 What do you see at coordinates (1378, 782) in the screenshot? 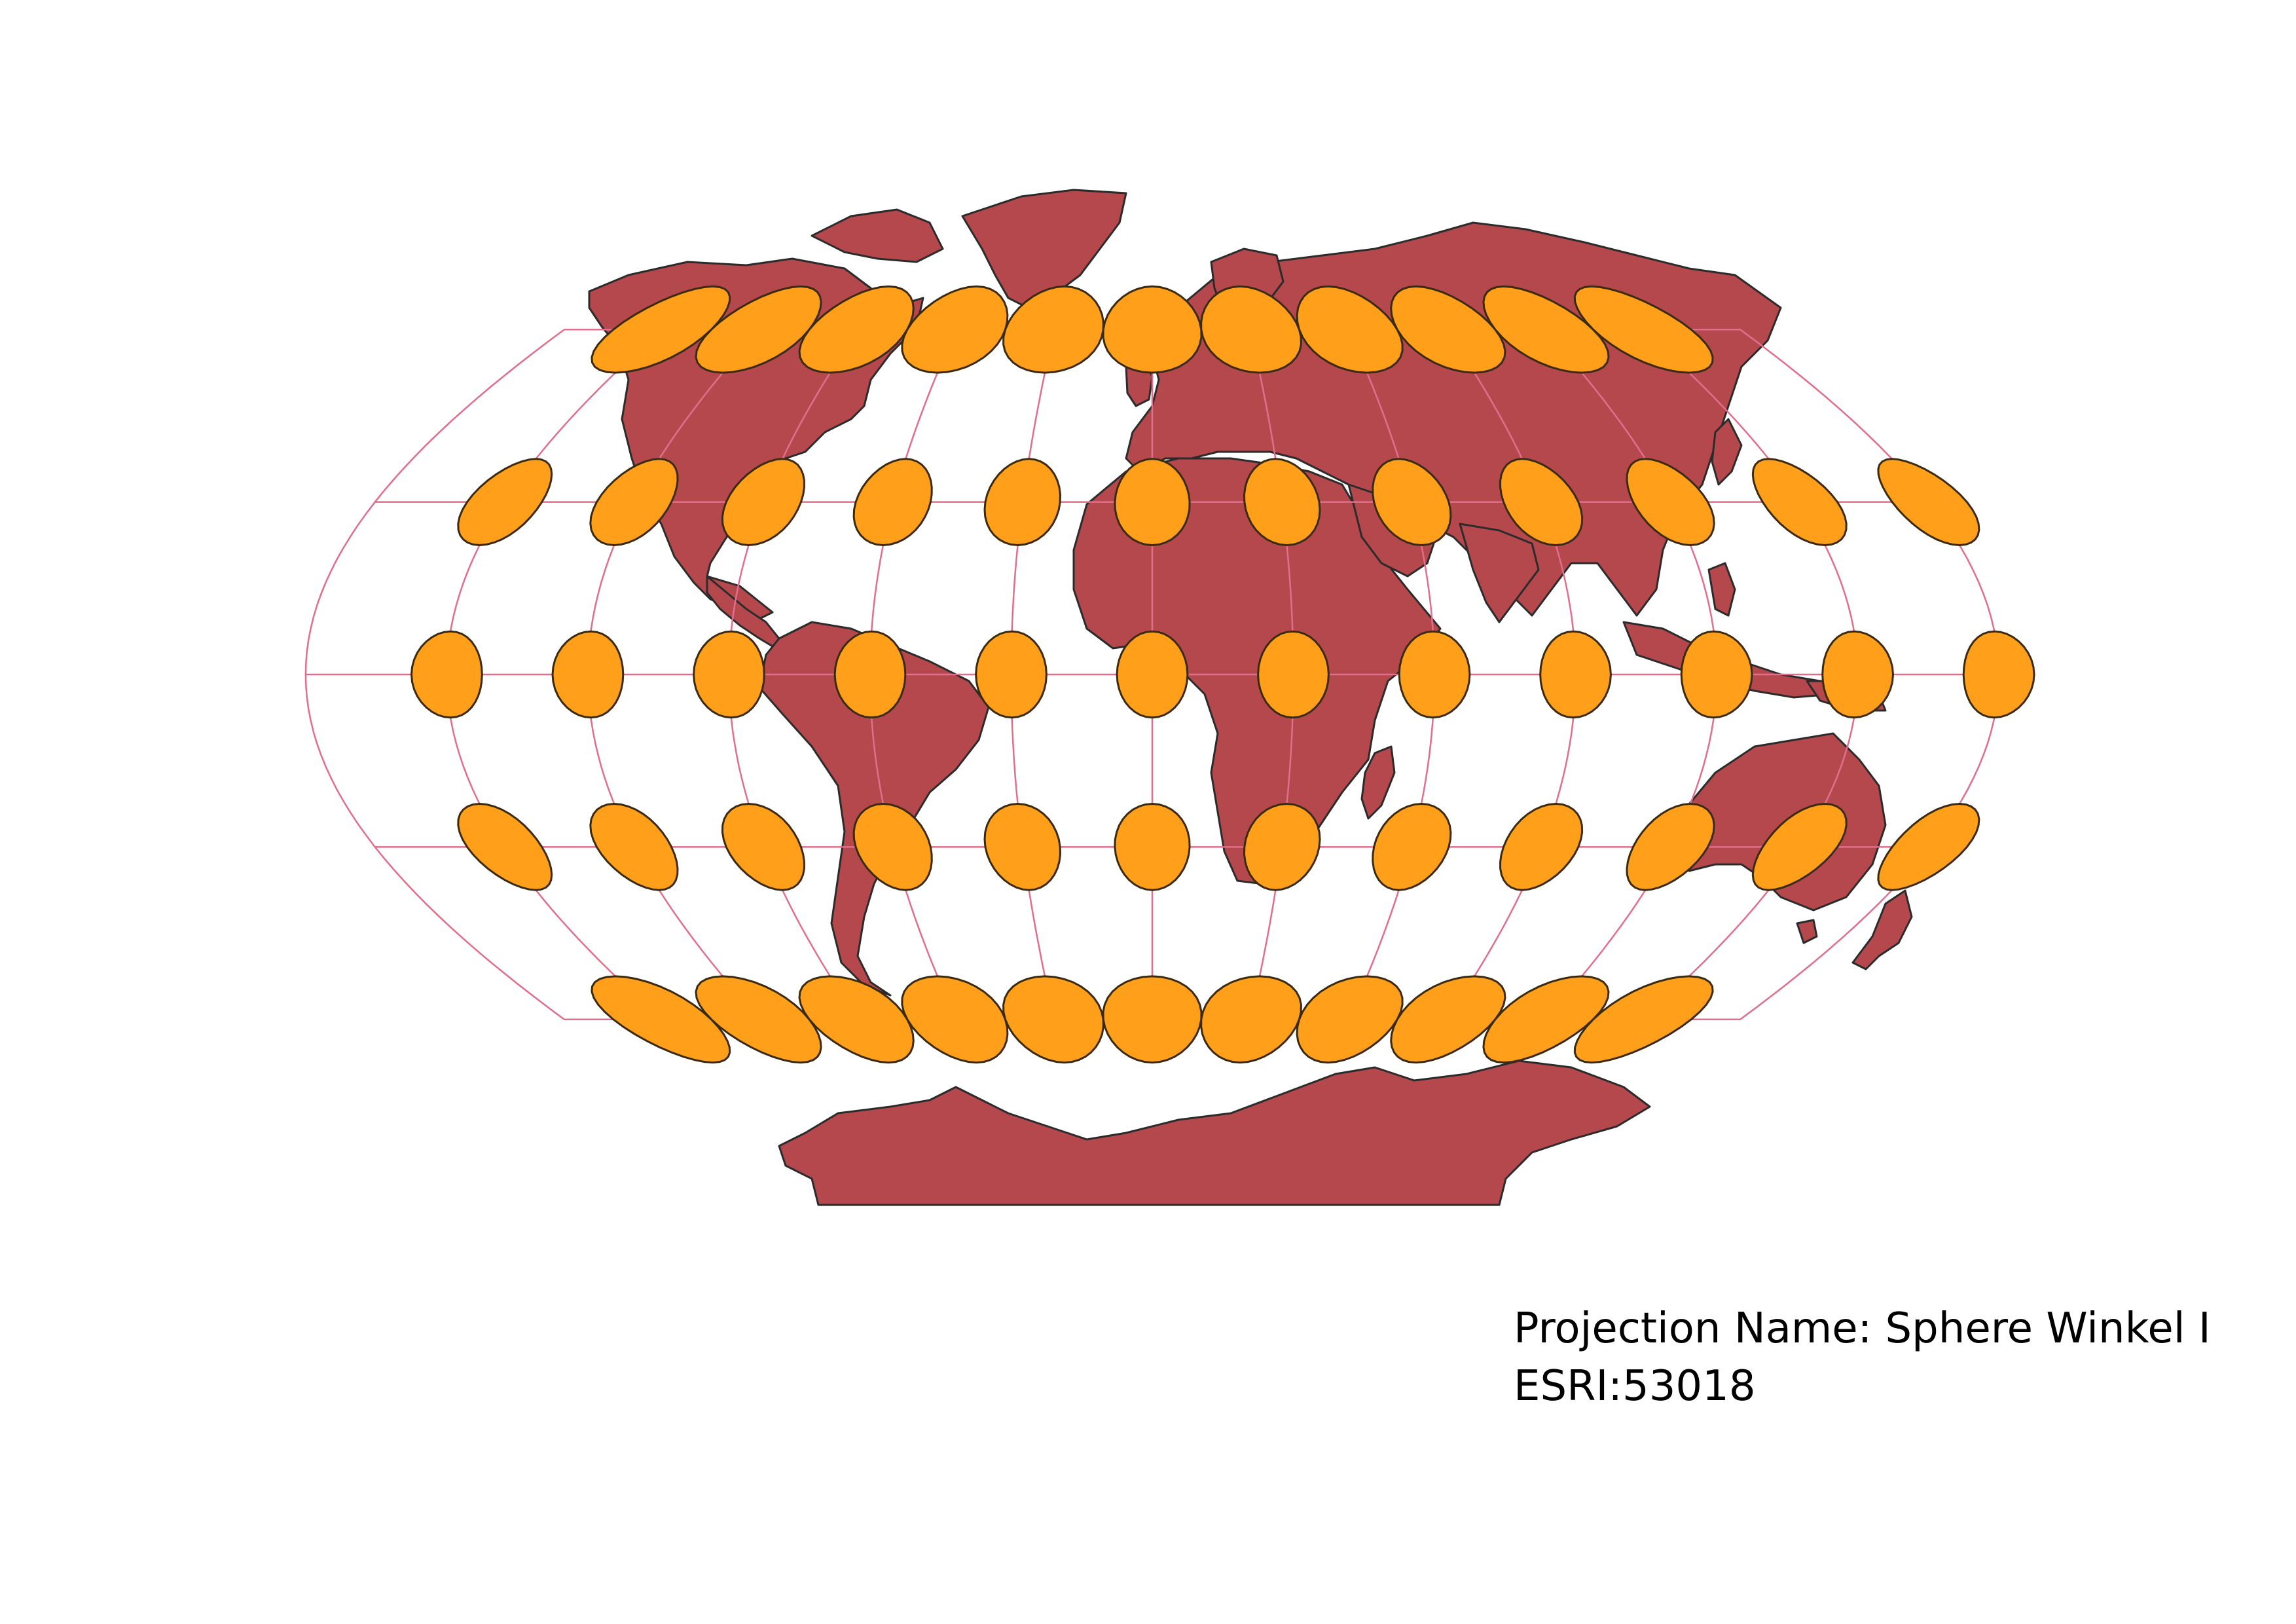
I see `land-madagascar` at bounding box center [1378, 782].